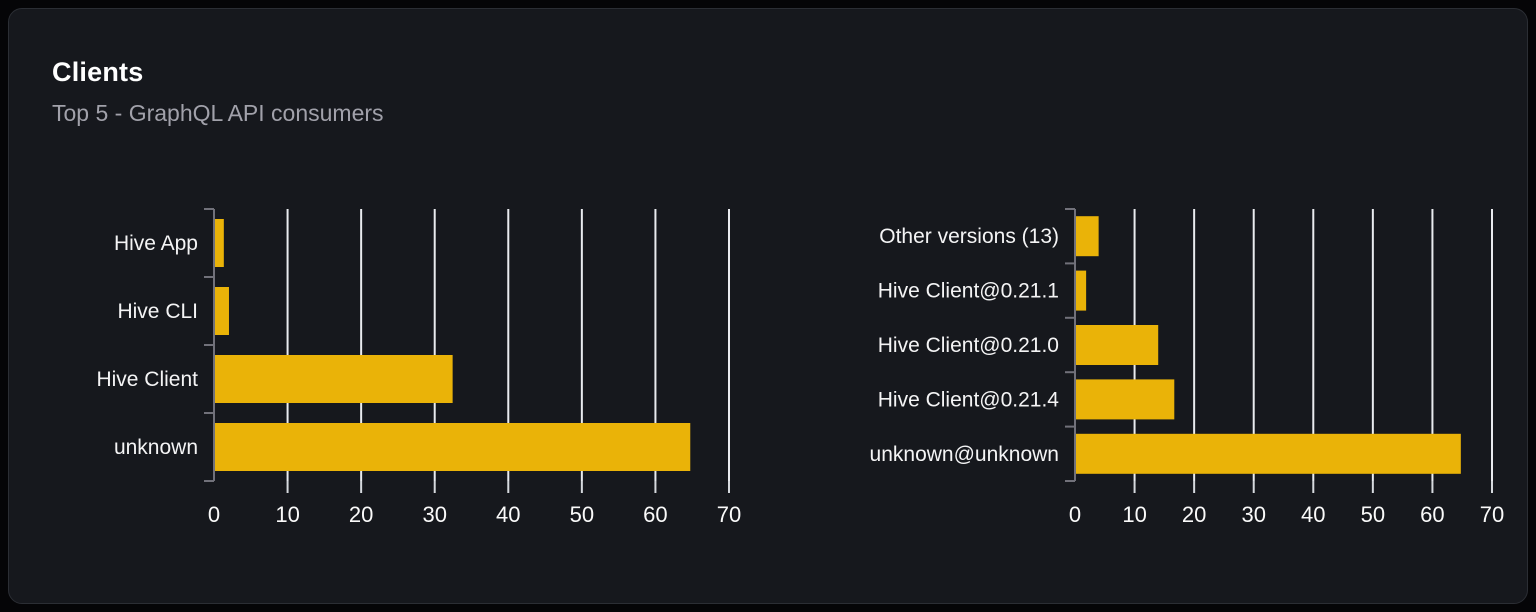 The height and width of the screenshot is (612, 1536). I want to click on category-label: Hive Client@0.21.1, so click(968, 291).